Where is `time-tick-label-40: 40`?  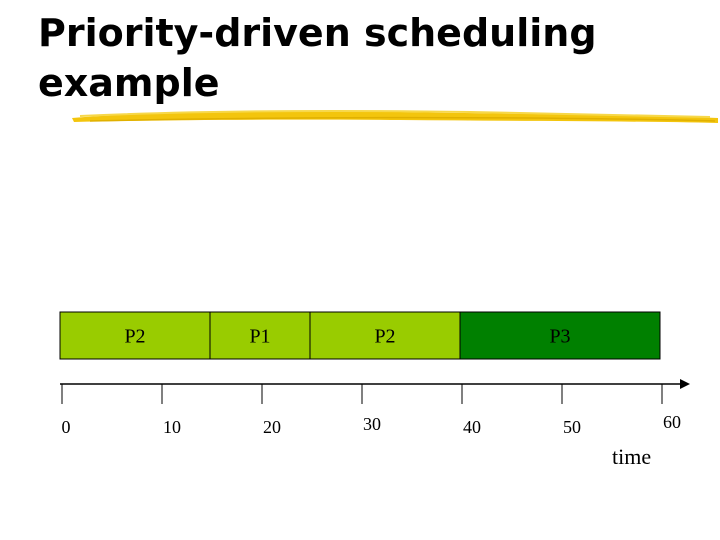 time-tick-label-40: 40 is located at coordinates (472, 427).